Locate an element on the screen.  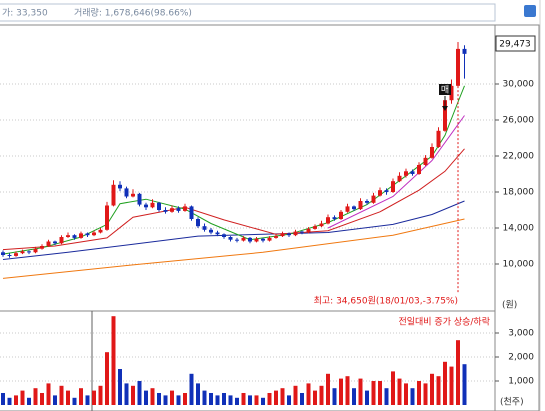
volume-tick-label: 1,000 is located at coordinates (521, 381).